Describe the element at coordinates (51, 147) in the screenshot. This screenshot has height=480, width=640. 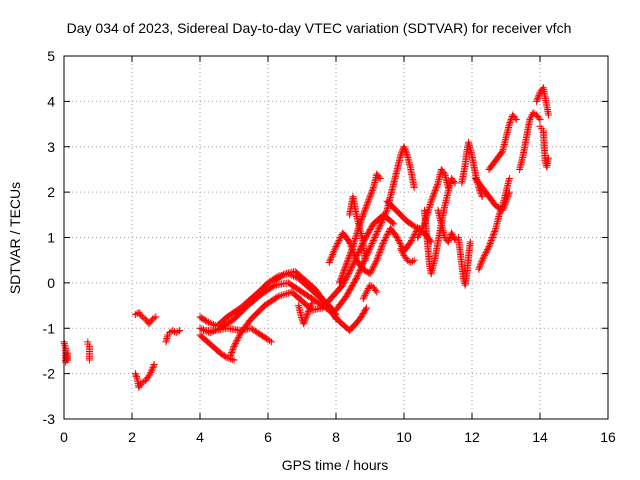
I see `y-tick-label: 3` at that location.